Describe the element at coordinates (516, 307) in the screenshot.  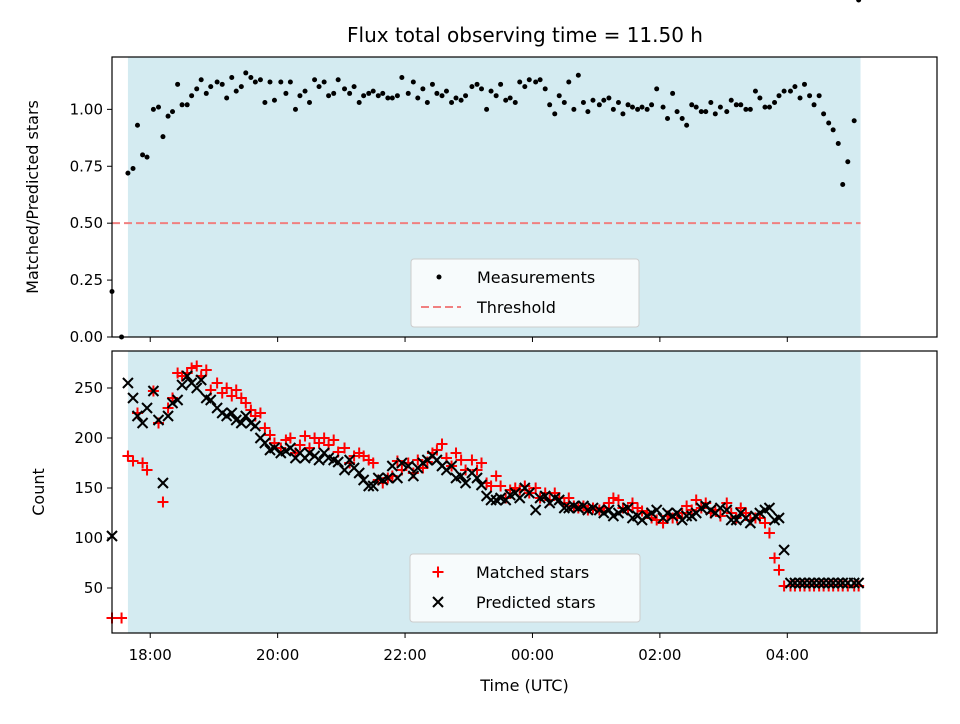
I see `threshold-legend-label: Threshold` at that location.